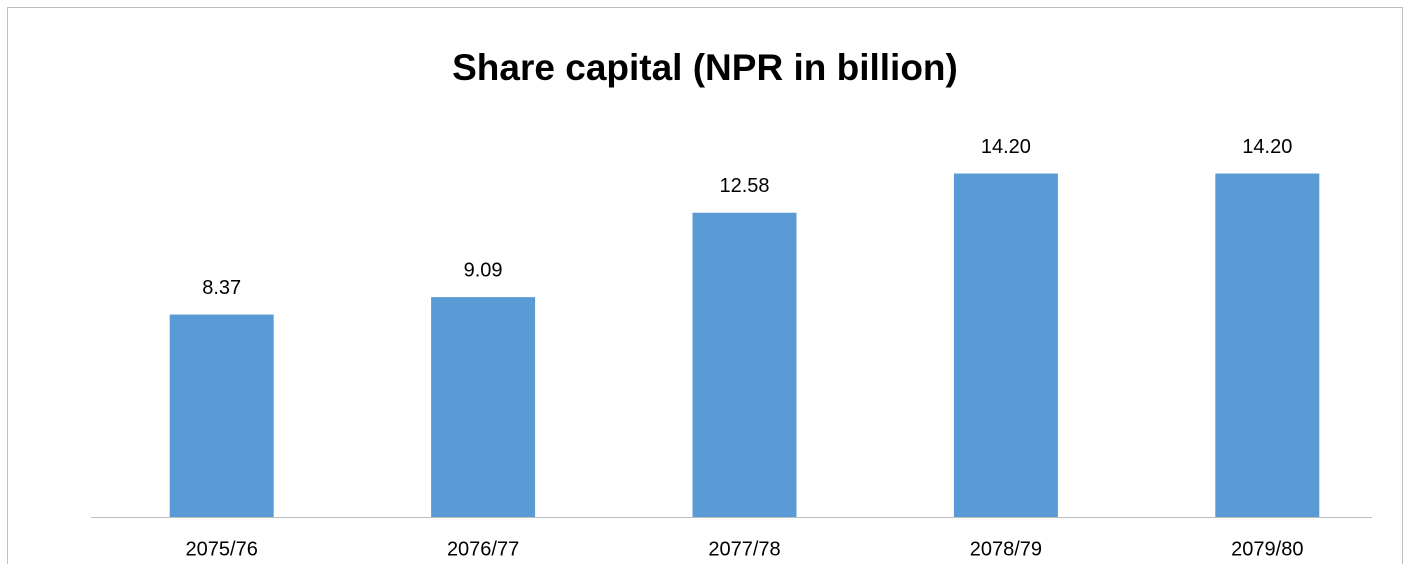 The image size is (1404, 564). Describe the element at coordinates (705, 67) in the screenshot. I see `chart-title: Share capital (NPR in billion)` at that location.